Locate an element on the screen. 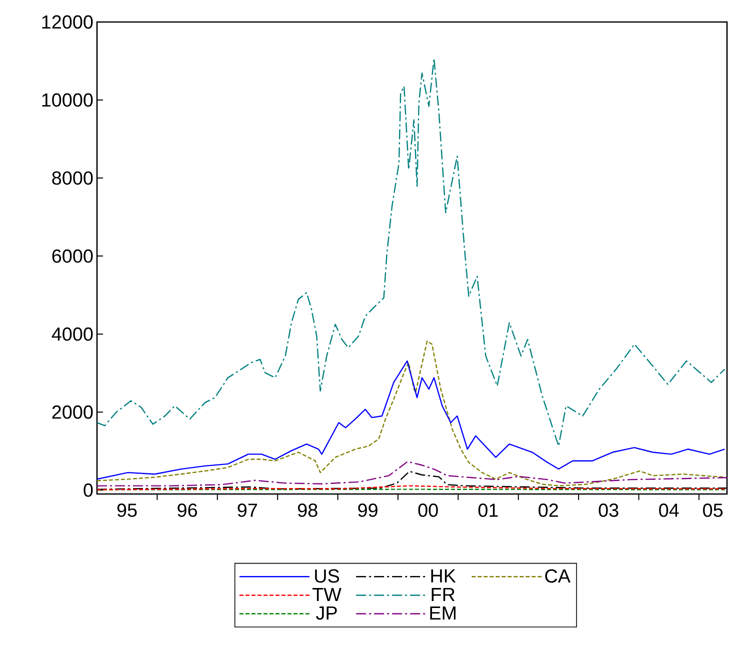 The height and width of the screenshot is (662, 740). x-tick-label: 00 is located at coordinates (428, 510).